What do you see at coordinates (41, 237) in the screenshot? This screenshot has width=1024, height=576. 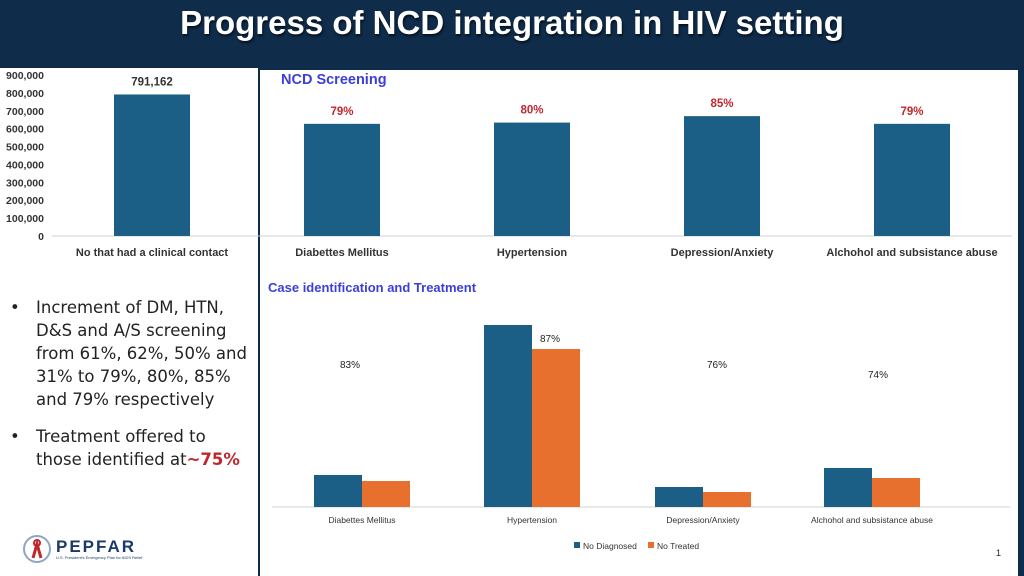 I see `y-tick-label: 0` at bounding box center [41, 237].